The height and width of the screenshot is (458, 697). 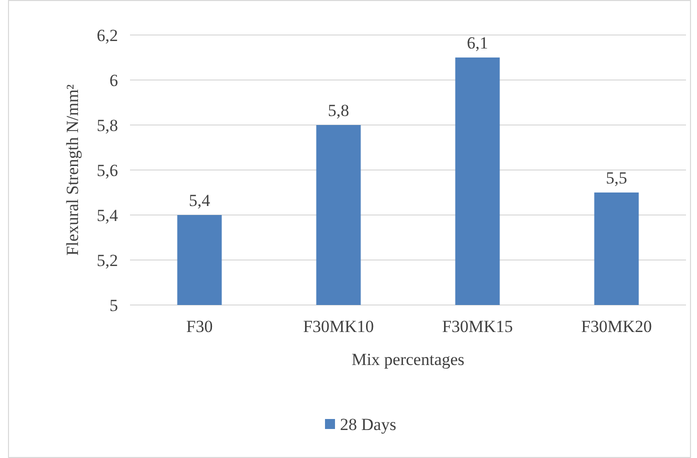 What do you see at coordinates (368, 424) in the screenshot?
I see `legend-label: 28 Days` at bounding box center [368, 424].